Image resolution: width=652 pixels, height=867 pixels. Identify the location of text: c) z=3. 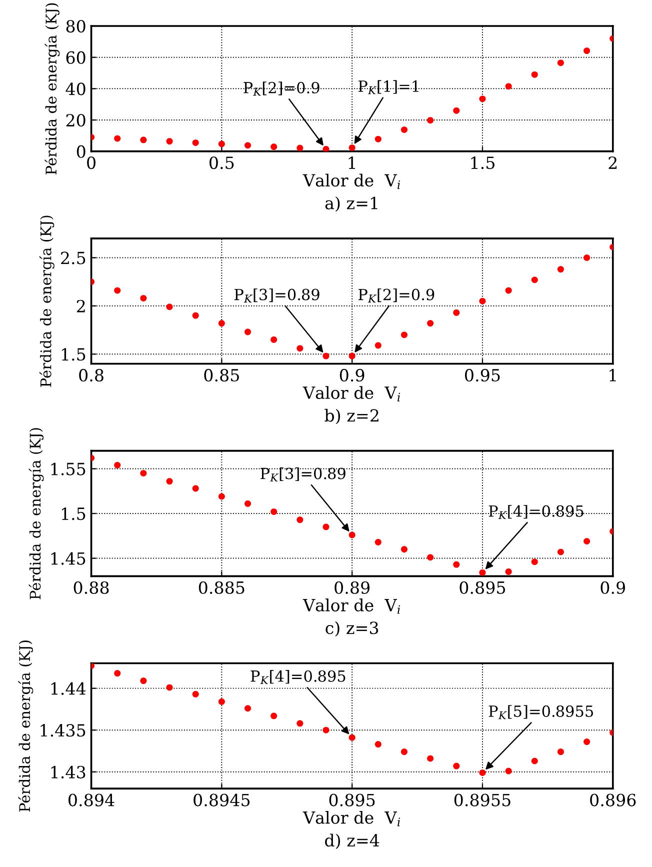
(352, 629).